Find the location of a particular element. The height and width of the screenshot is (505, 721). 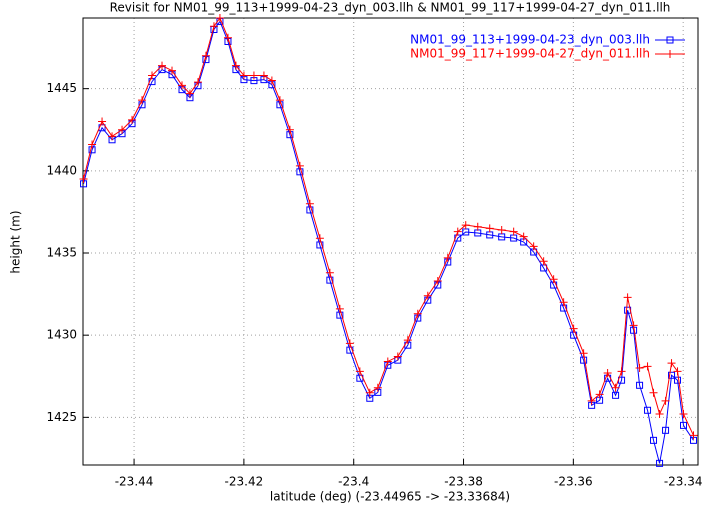

x-tick-label: -23.42 is located at coordinates (244, 482).